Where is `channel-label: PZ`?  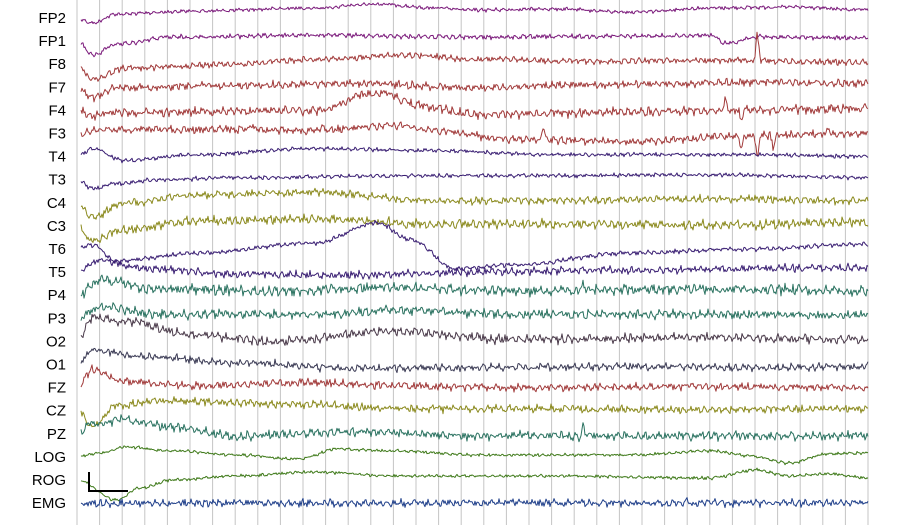 channel-label: PZ is located at coordinates (56, 434).